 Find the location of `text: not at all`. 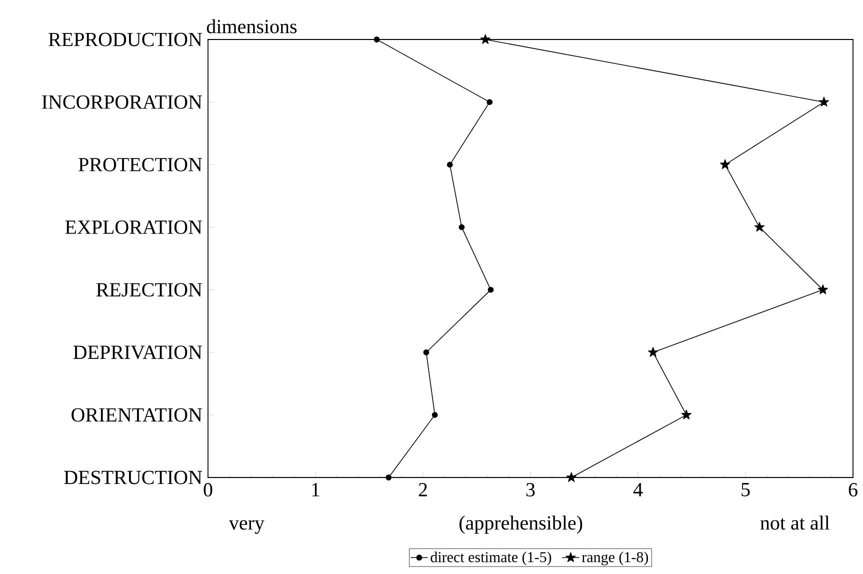

text: not at all is located at coordinates (795, 523).